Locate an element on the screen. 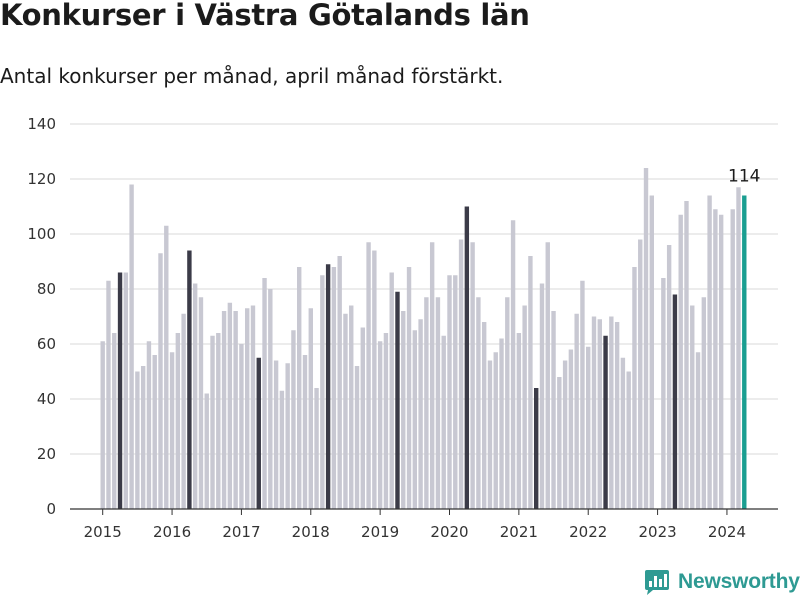 Image resolution: width=800 pixels, height=600 pixels. y-tick-label: 80 is located at coordinates (46, 289).